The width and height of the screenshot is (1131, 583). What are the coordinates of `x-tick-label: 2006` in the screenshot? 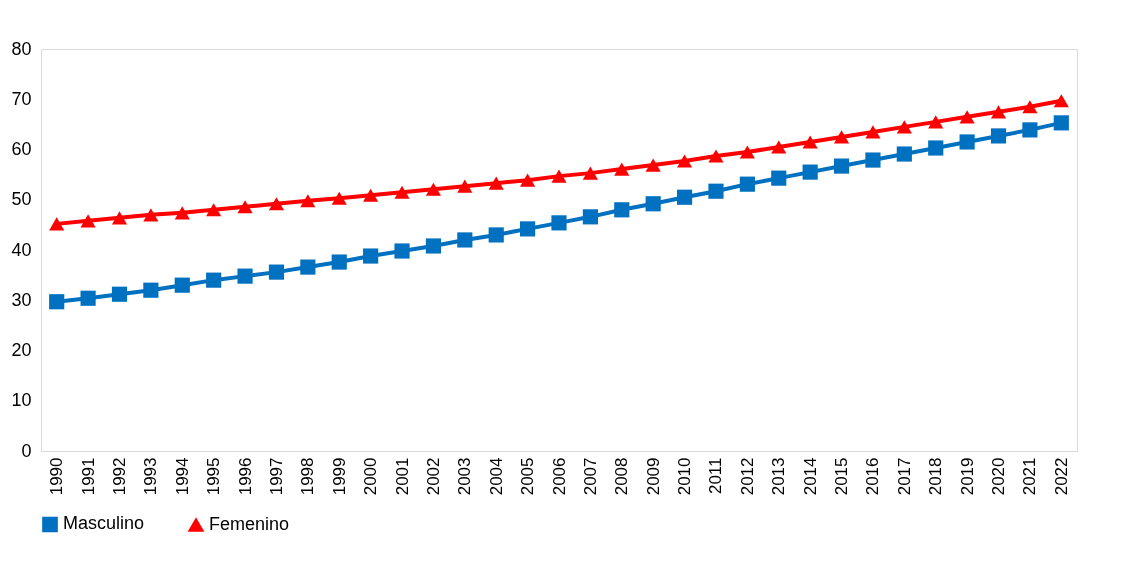 It's located at (559, 476).